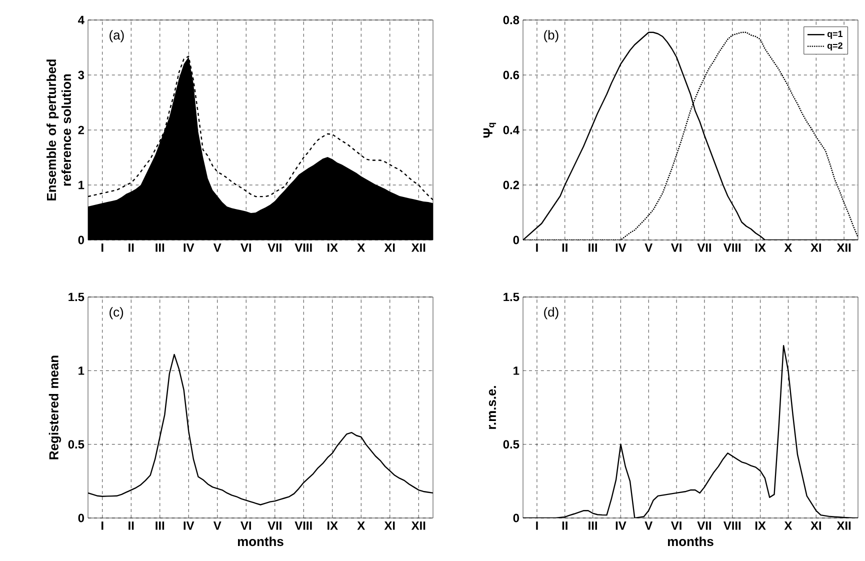 The width and height of the screenshot is (865, 561). I want to click on y-tick-label: 0.6, so click(511, 75).